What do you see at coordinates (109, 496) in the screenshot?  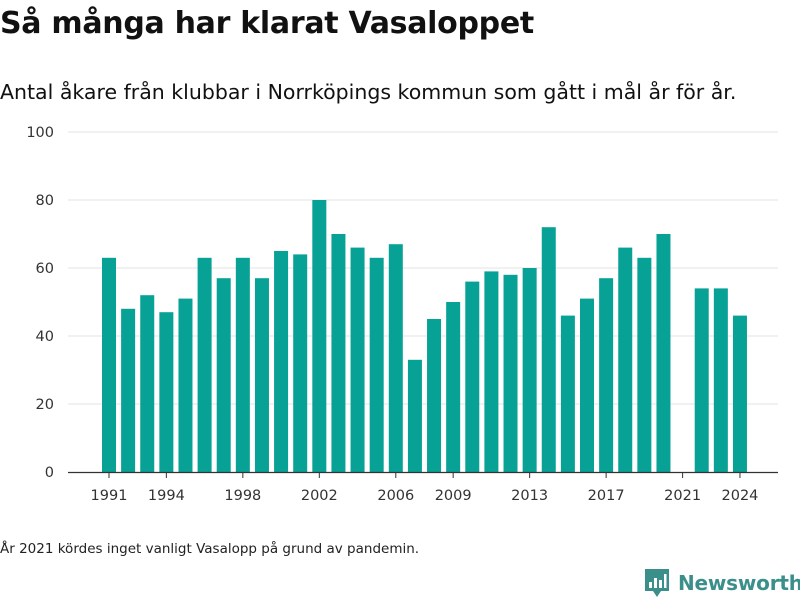 I see `x-tick-label: 1991` at bounding box center [109, 496].